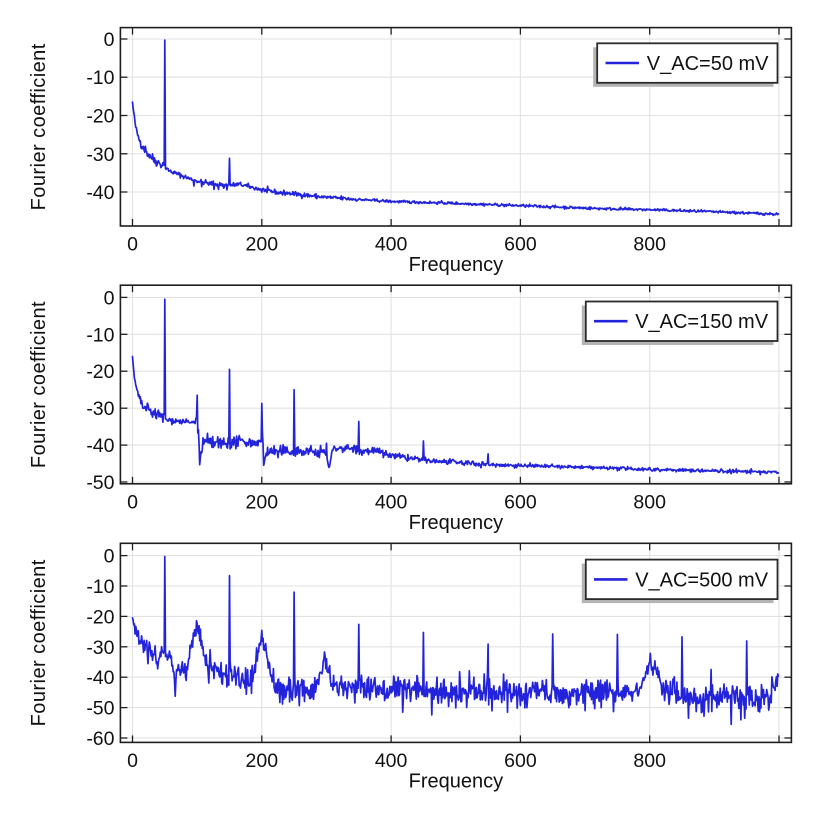 The image size is (839, 817). Describe the element at coordinates (702, 322) in the screenshot. I see `svg-text: V_AC=150 mV` at that location.